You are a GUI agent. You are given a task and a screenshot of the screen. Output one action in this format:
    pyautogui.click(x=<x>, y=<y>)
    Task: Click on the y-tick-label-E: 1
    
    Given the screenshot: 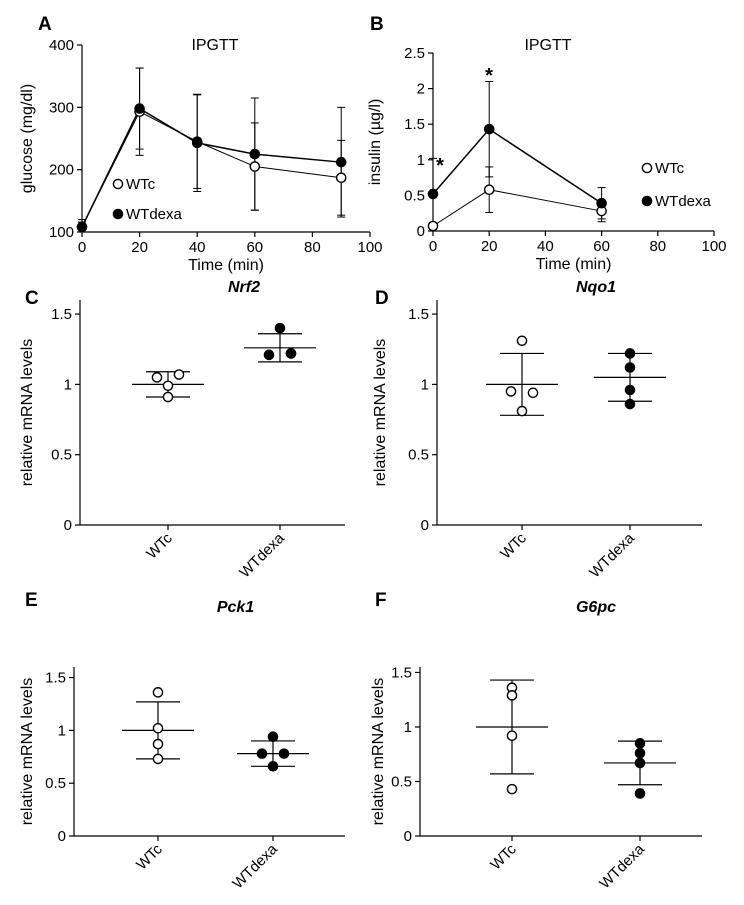 What is the action you would take?
    pyautogui.click(x=62, y=730)
    